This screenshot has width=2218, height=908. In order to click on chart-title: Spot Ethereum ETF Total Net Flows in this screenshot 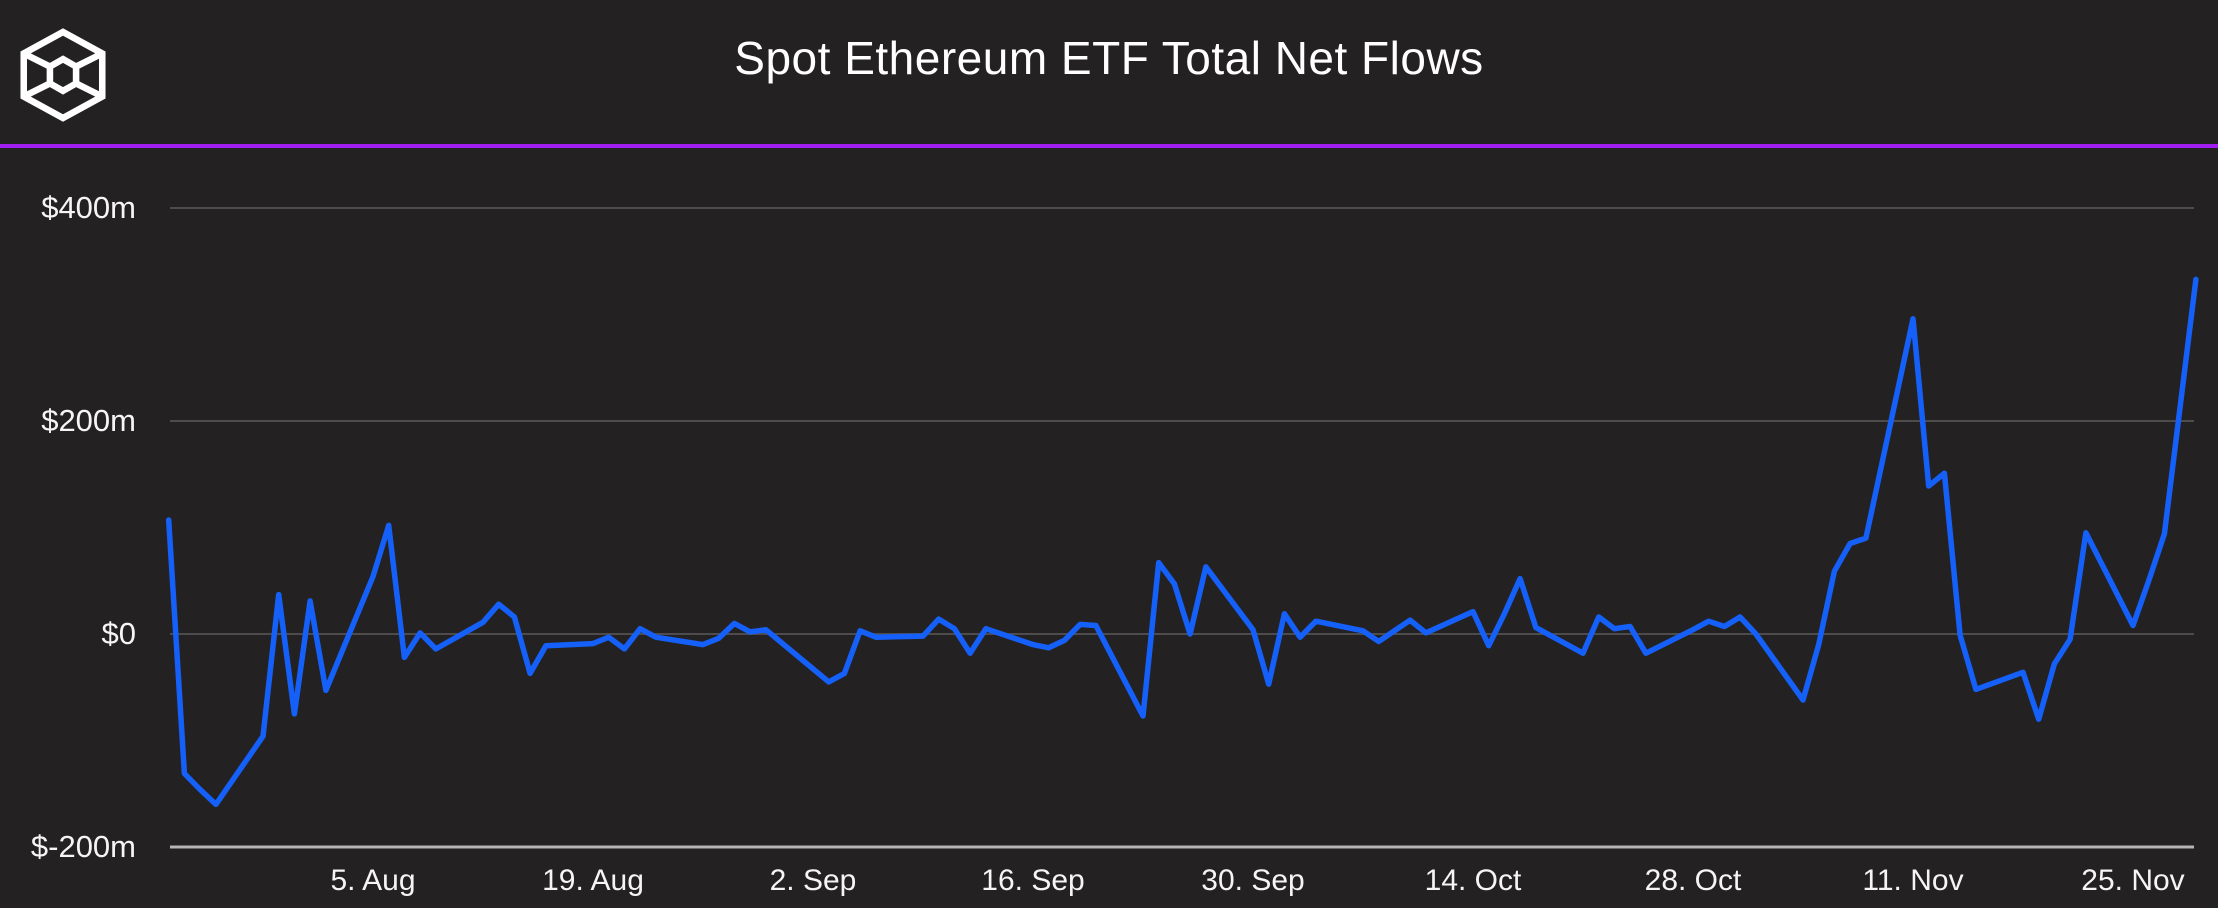, I will do `click(1109, 58)`.